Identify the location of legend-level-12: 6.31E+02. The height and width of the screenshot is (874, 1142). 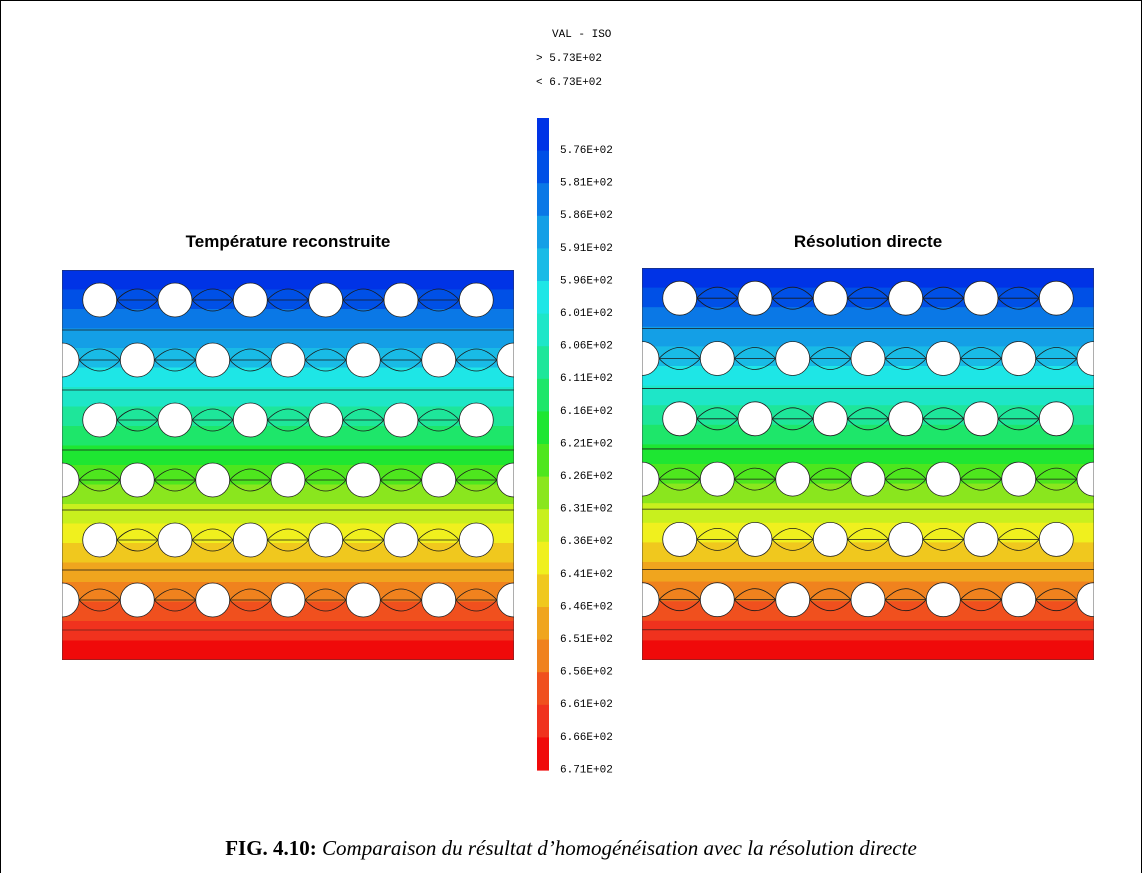
(586, 510).